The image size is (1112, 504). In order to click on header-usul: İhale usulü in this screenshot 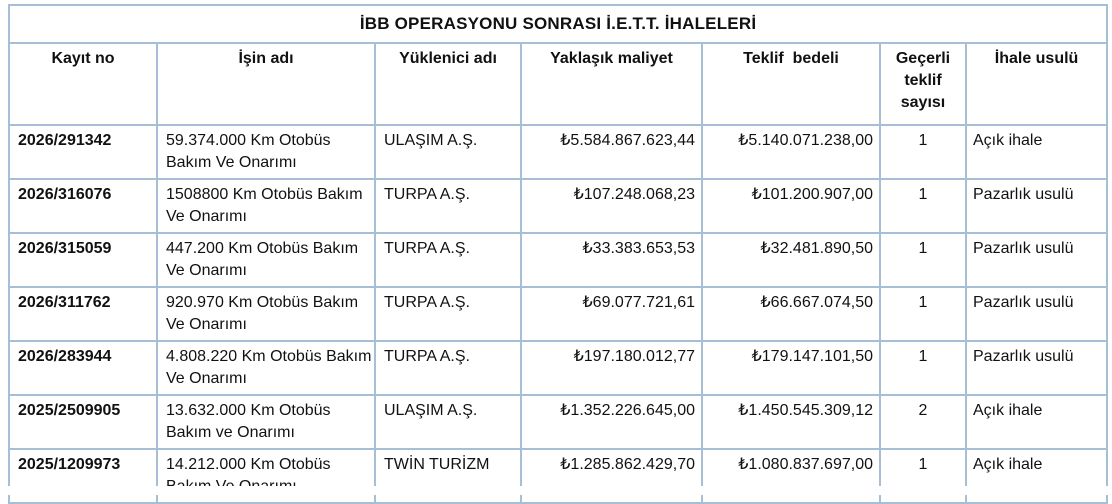, I will do `click(1036, 84)`.